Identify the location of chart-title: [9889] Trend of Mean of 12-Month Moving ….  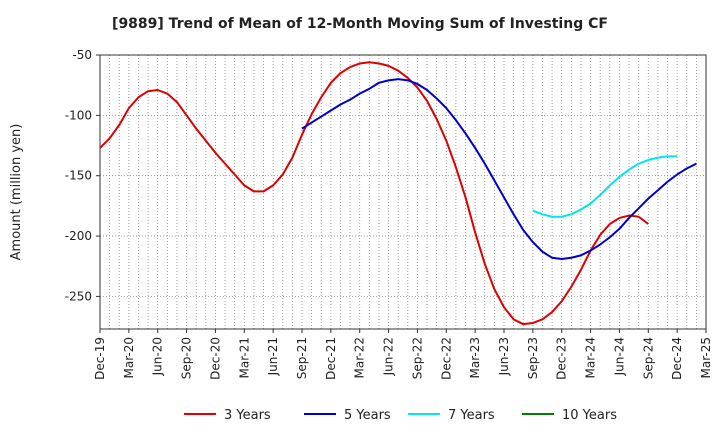
(360, 24).